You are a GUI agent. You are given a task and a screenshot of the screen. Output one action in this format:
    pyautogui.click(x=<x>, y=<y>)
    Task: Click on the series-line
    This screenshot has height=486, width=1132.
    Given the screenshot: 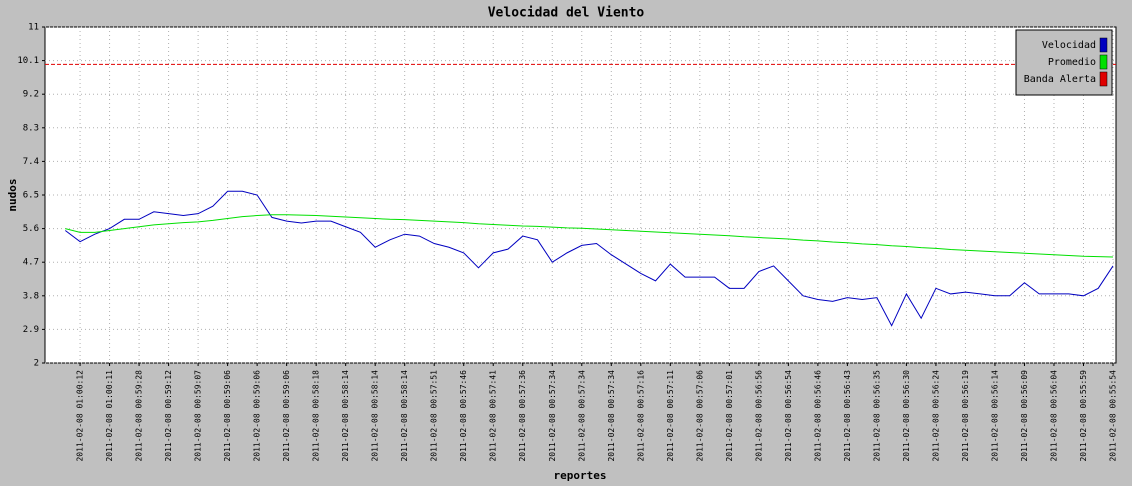 What is the action you would take?
    pyautogui.click(x=589, y=236)
    